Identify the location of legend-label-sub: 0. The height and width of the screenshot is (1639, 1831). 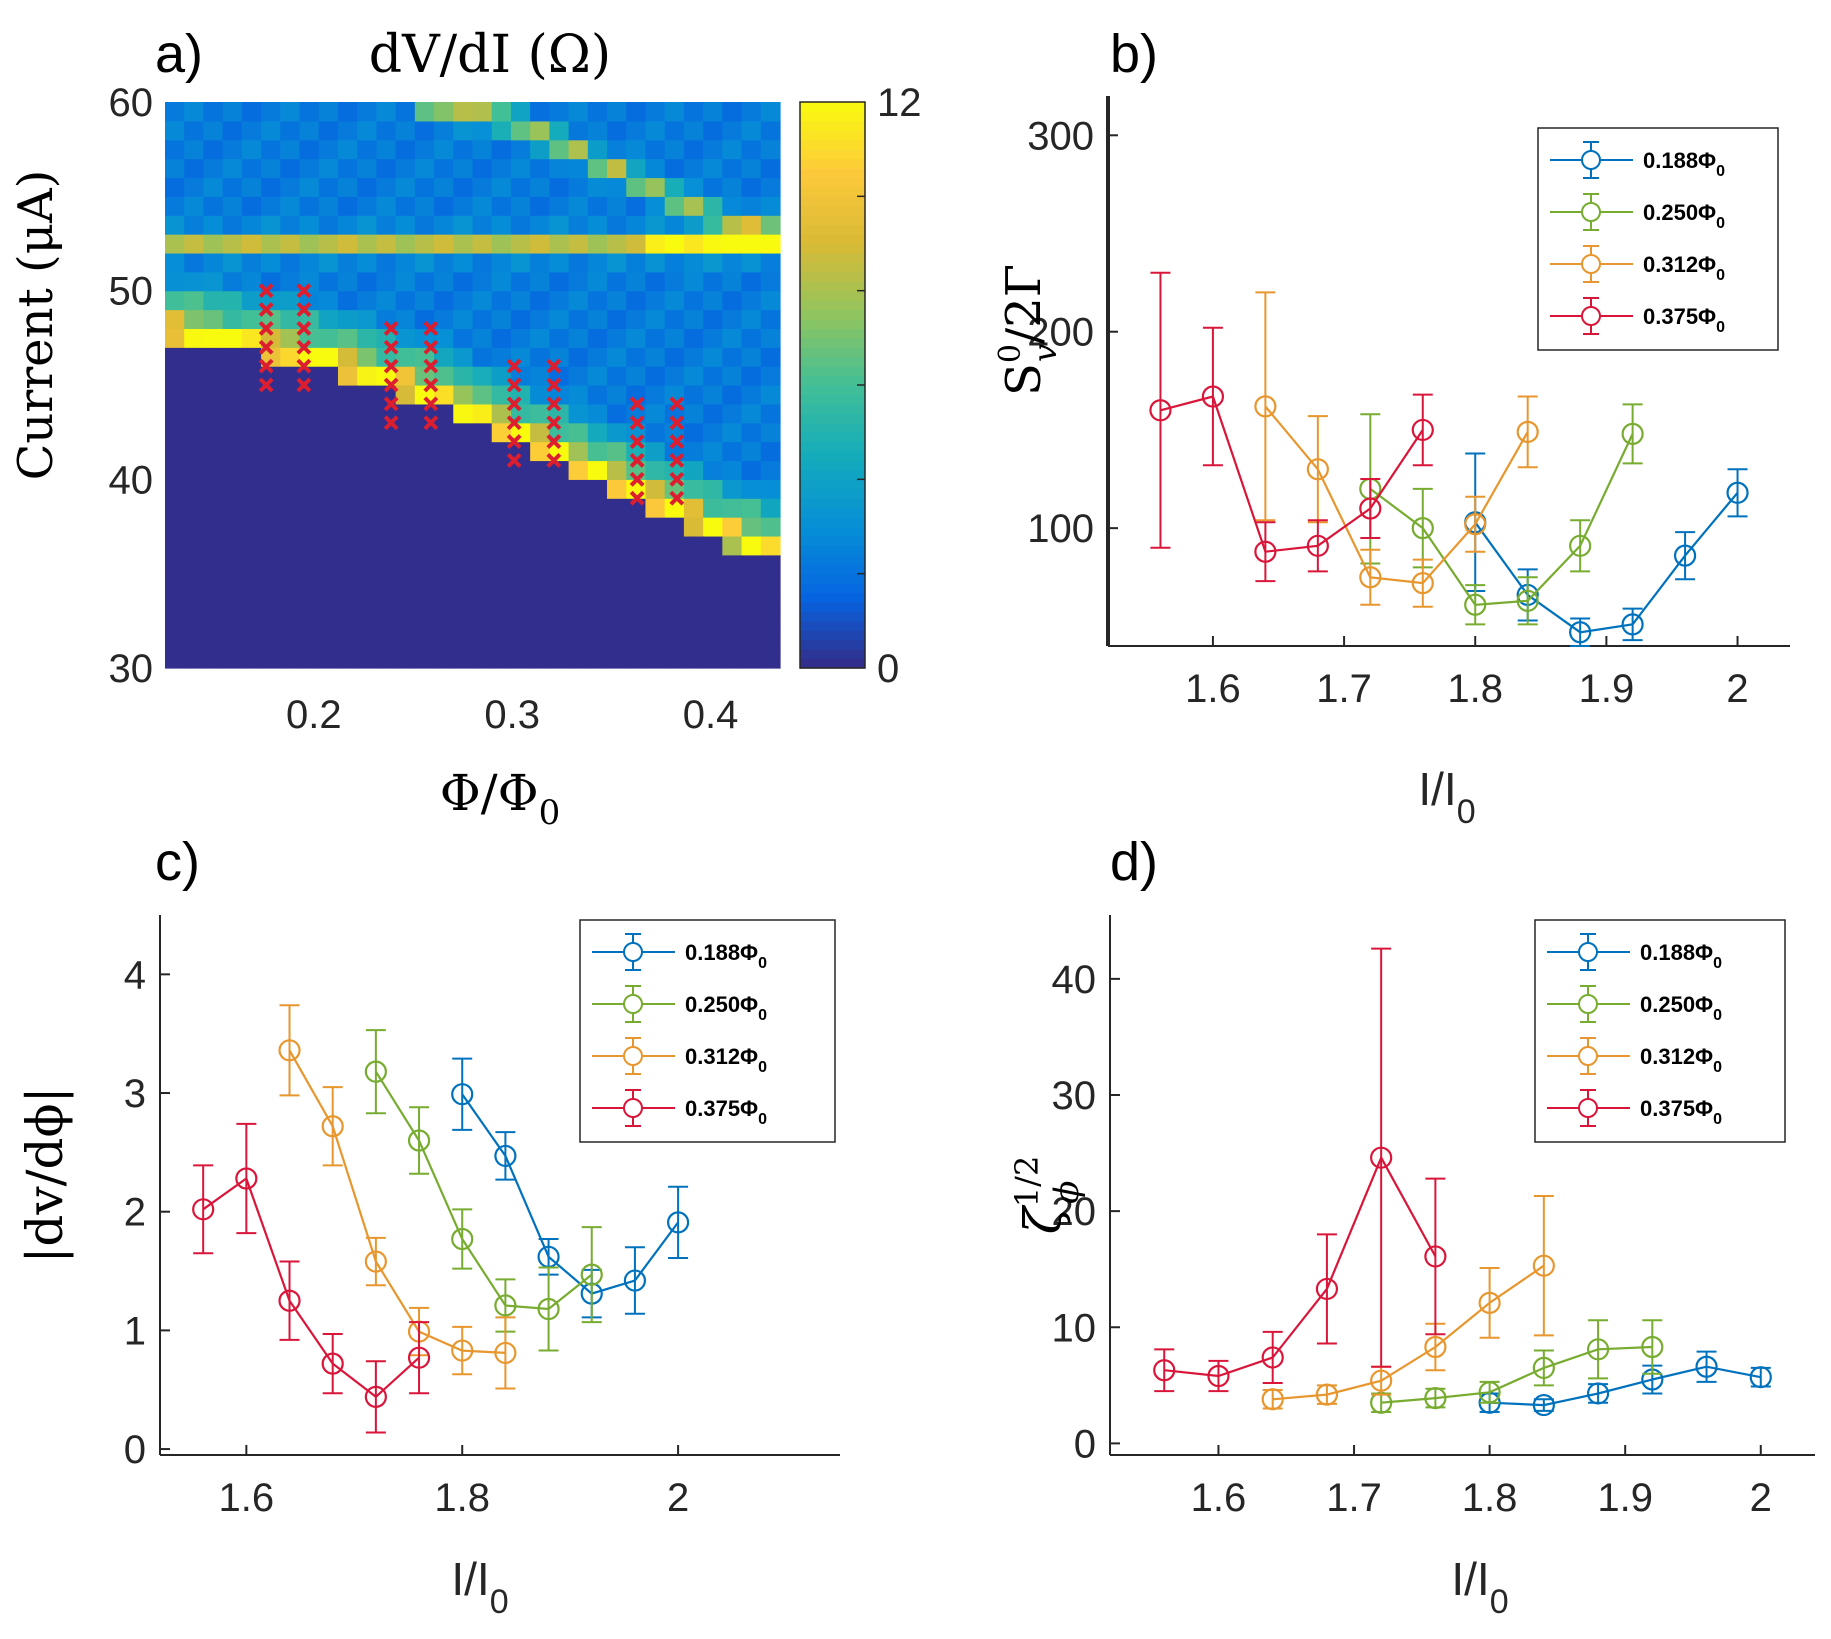
(1720, 275).